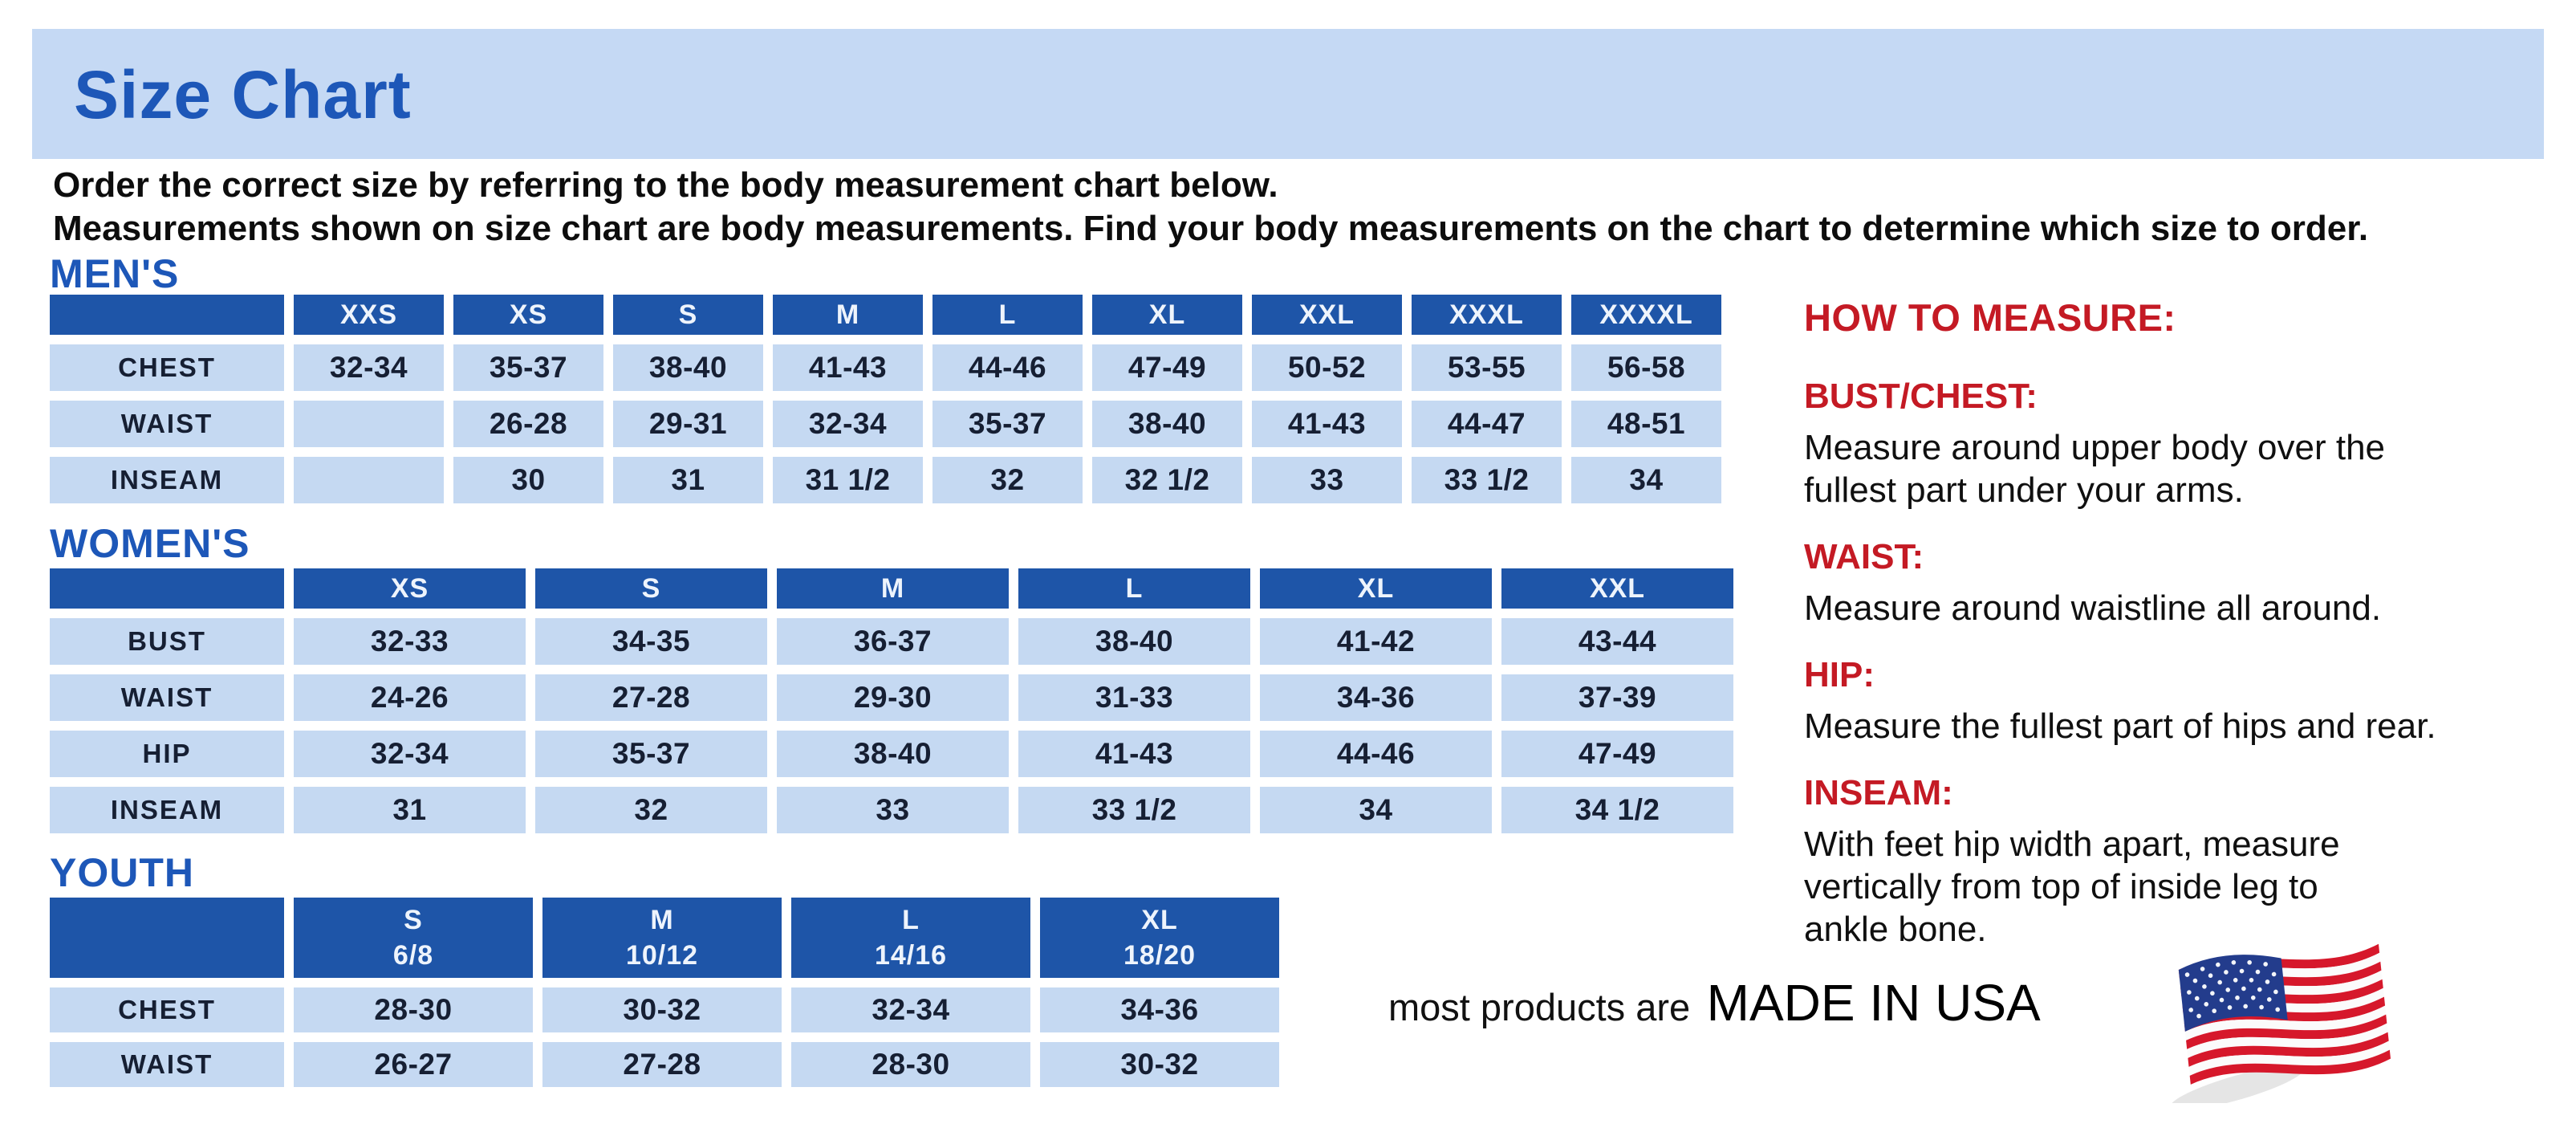  What do you see at coordinates (528, 480) in the screenshot?
I see `size-cell: 30` at bounding box center [528, 480].